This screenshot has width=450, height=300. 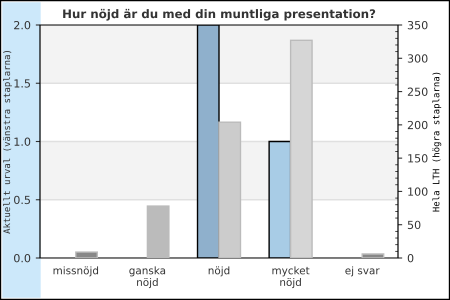 I want to click on y2-tick-label: 50, so click(x=414, y=225).